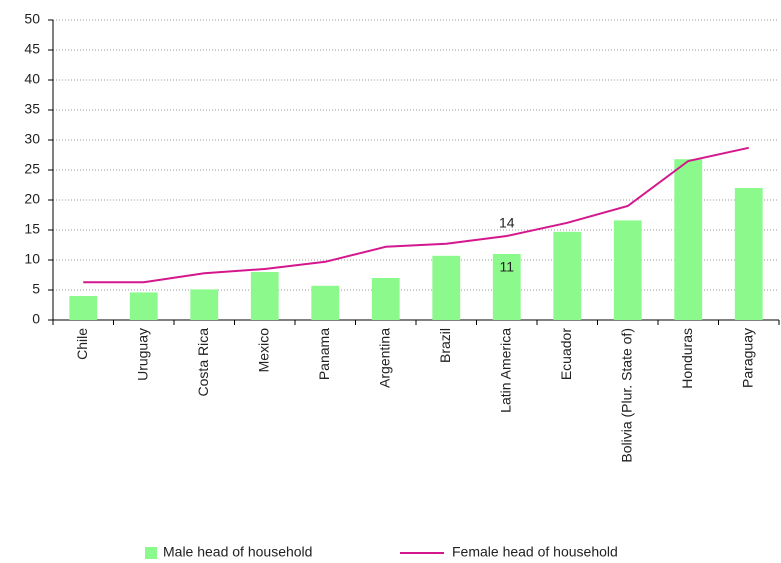  What do you see at coordinates (32, 229) in the screenshot?
I see `y-tick-label: 15` at bounding box center [32, 229].